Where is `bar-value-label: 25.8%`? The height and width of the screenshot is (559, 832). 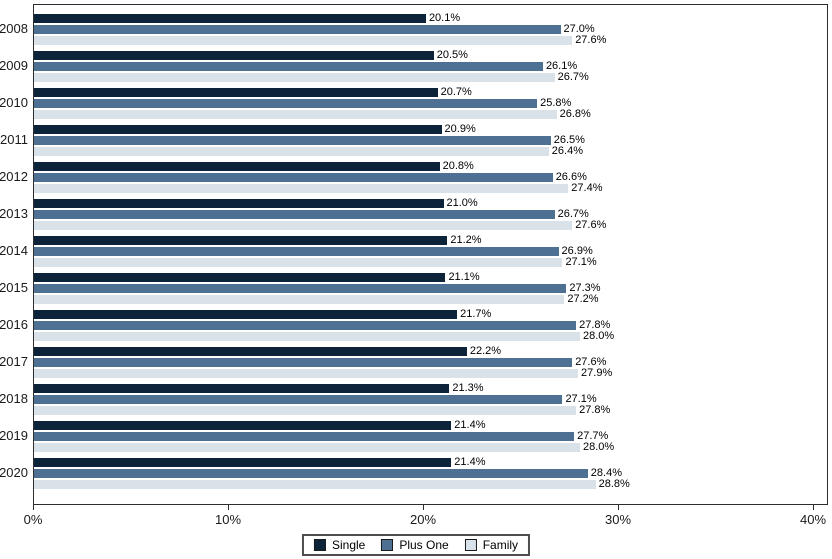
bar-value-label: 25.8% is located at coordinates (556, 103).